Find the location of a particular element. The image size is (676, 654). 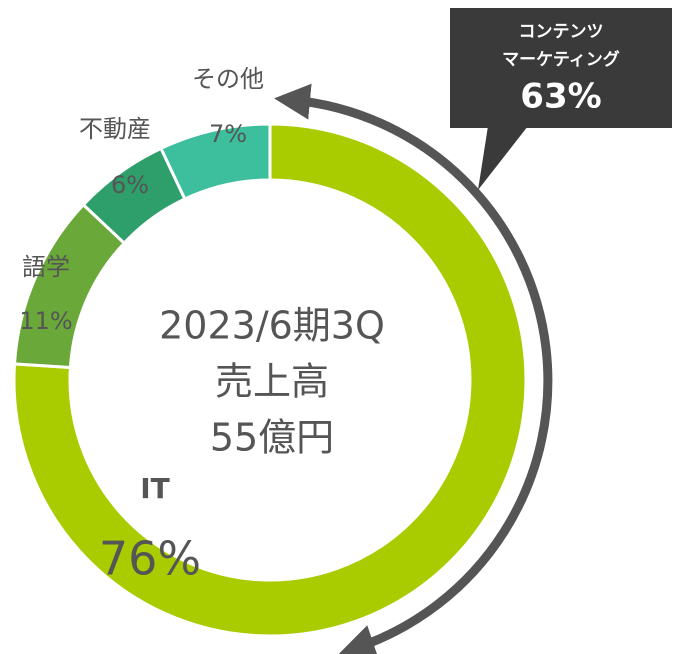

center-text: 2023/6期3Q is located at coordinates (272, 326).